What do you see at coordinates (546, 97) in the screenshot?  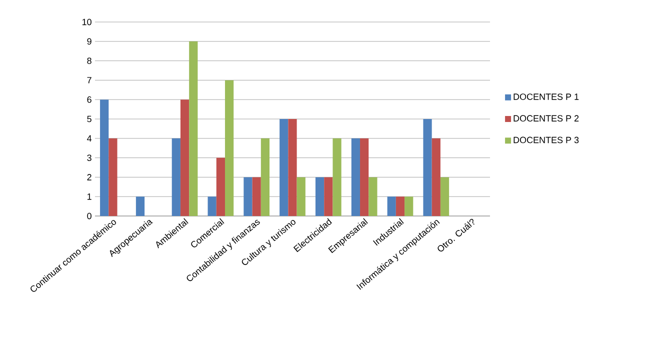 I see `legend-label: DOCENTES P 1` at bounding box center [546, 97].